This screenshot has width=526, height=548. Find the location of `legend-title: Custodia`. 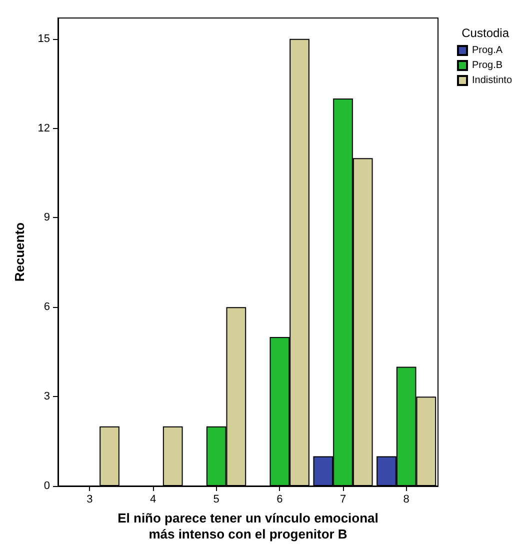

legend-title: Custodia is located at coordinates (486, 33).